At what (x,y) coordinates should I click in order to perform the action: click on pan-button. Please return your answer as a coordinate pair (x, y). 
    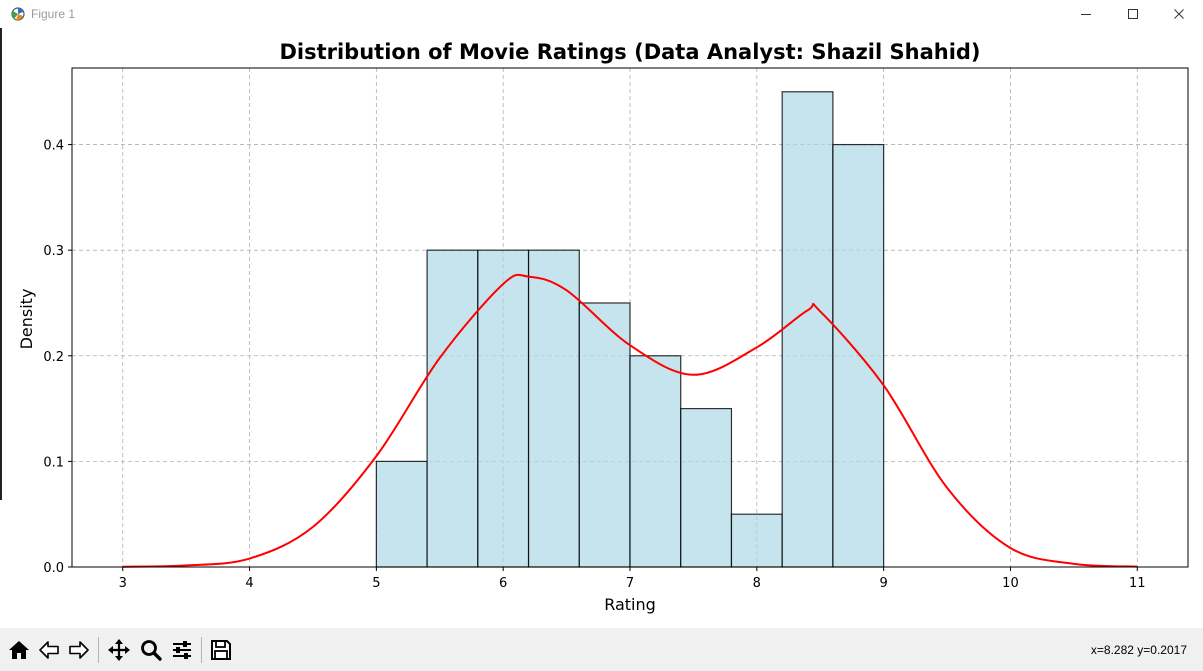
    Looking at the image, I should click on (119, 650).